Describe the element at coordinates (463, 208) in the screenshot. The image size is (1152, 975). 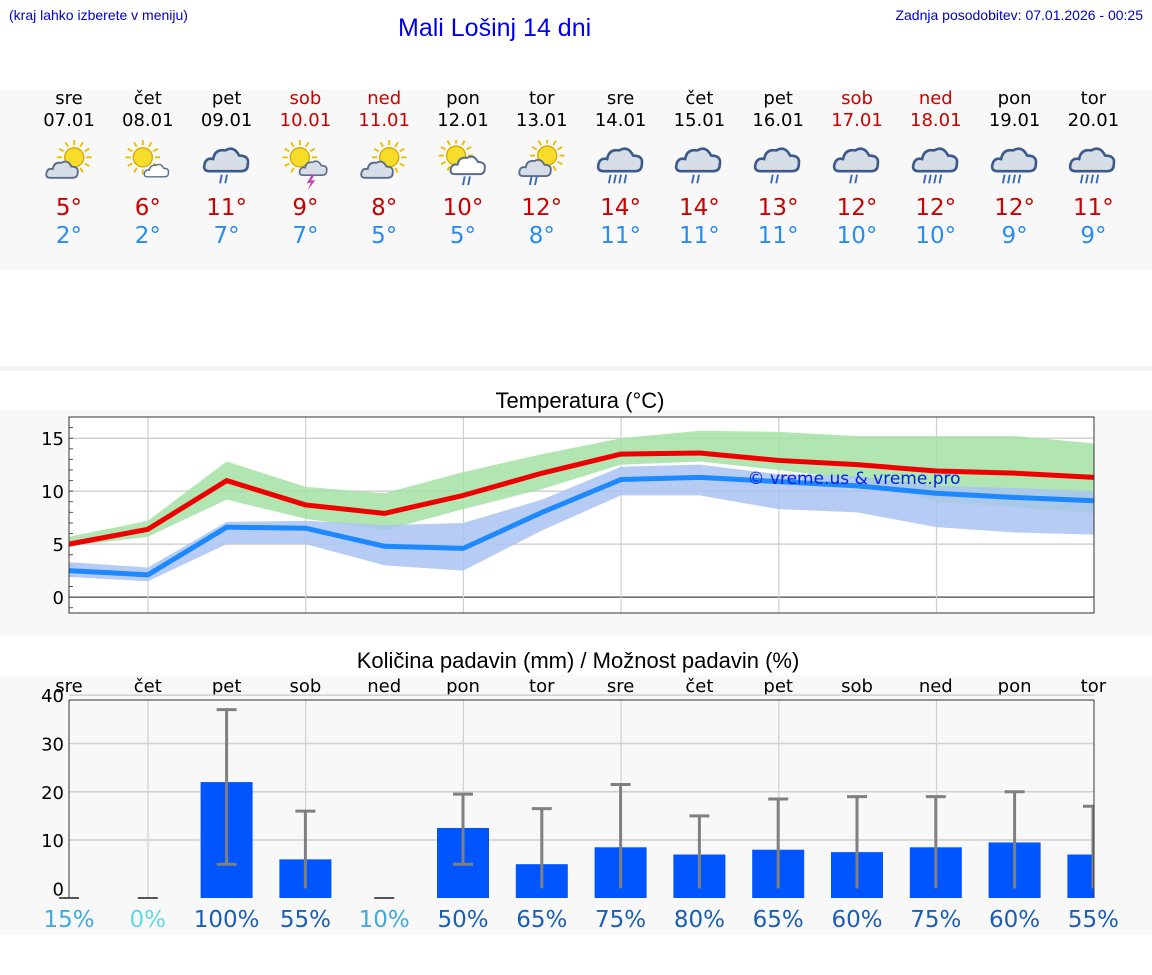
I see `max-temperature: 10°` at that location.